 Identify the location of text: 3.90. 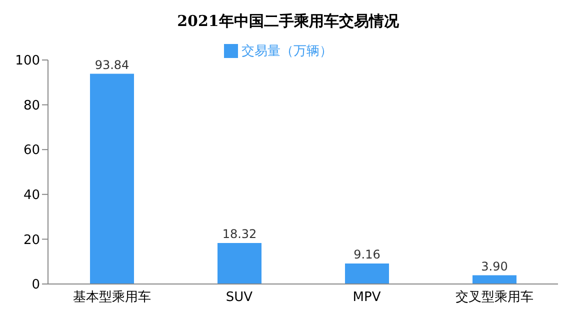
(494, 266).